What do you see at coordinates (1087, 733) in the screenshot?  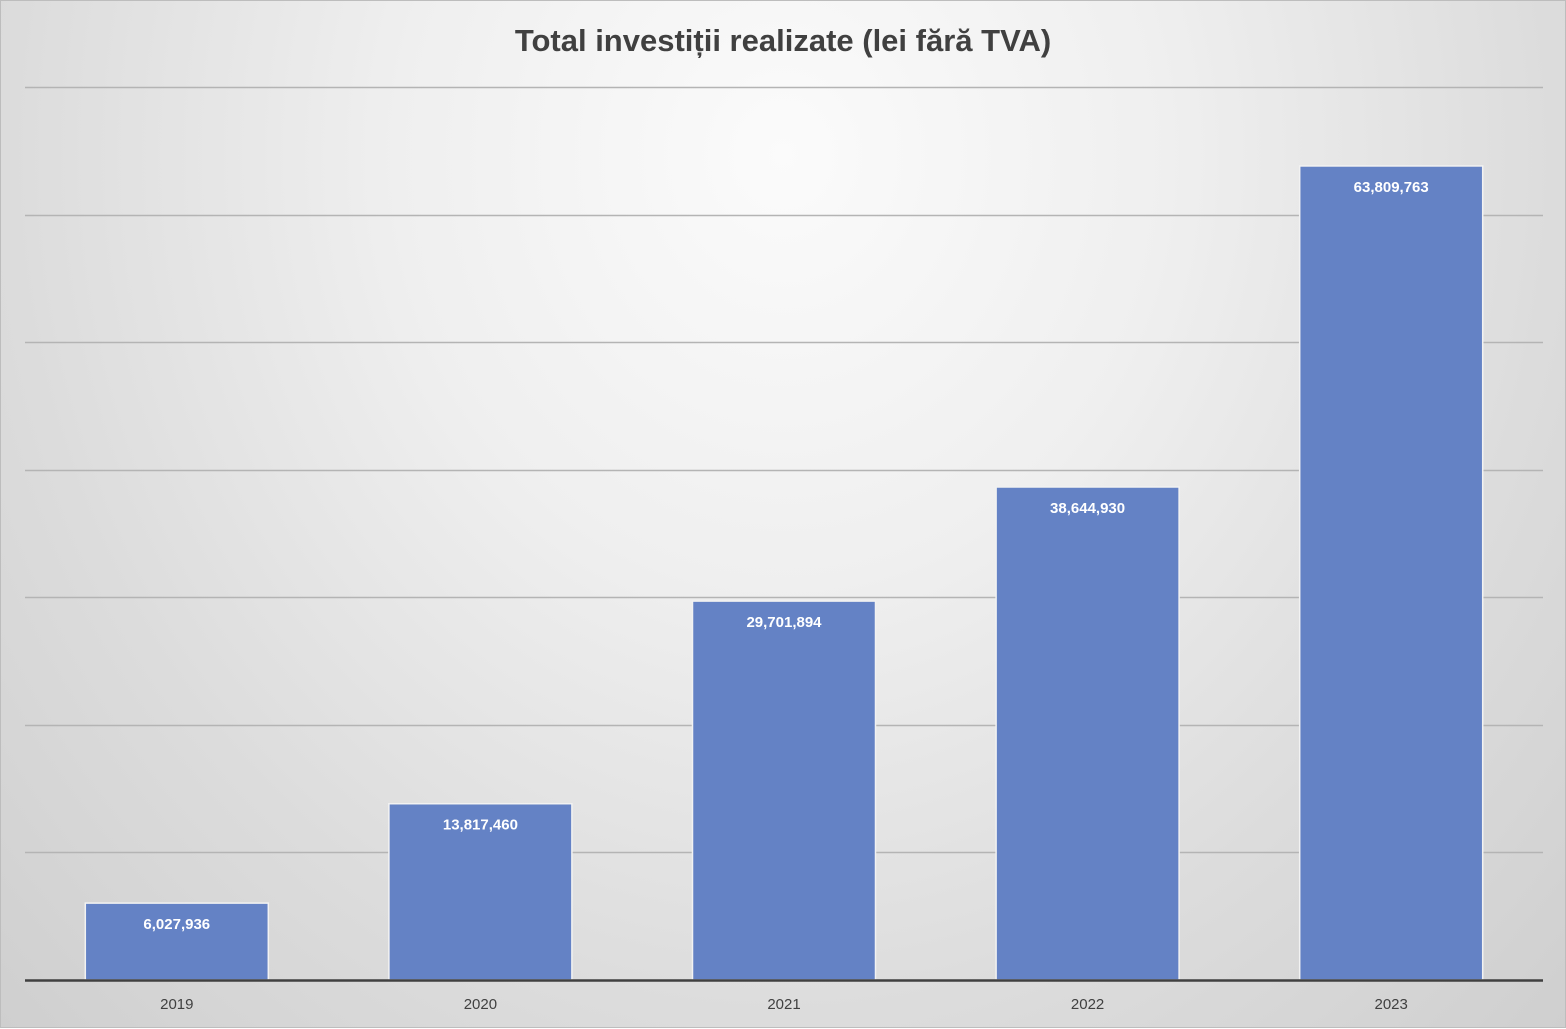 I see `bar-2022` at bounding box center [1087, 733].